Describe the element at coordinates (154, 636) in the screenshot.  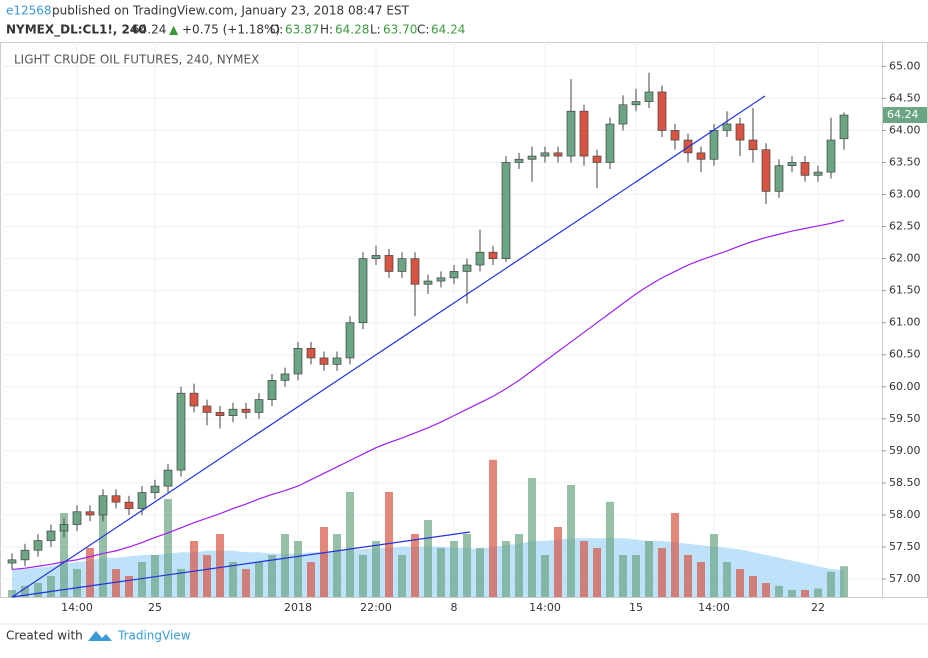
I see `brand: TradingView` at that location.